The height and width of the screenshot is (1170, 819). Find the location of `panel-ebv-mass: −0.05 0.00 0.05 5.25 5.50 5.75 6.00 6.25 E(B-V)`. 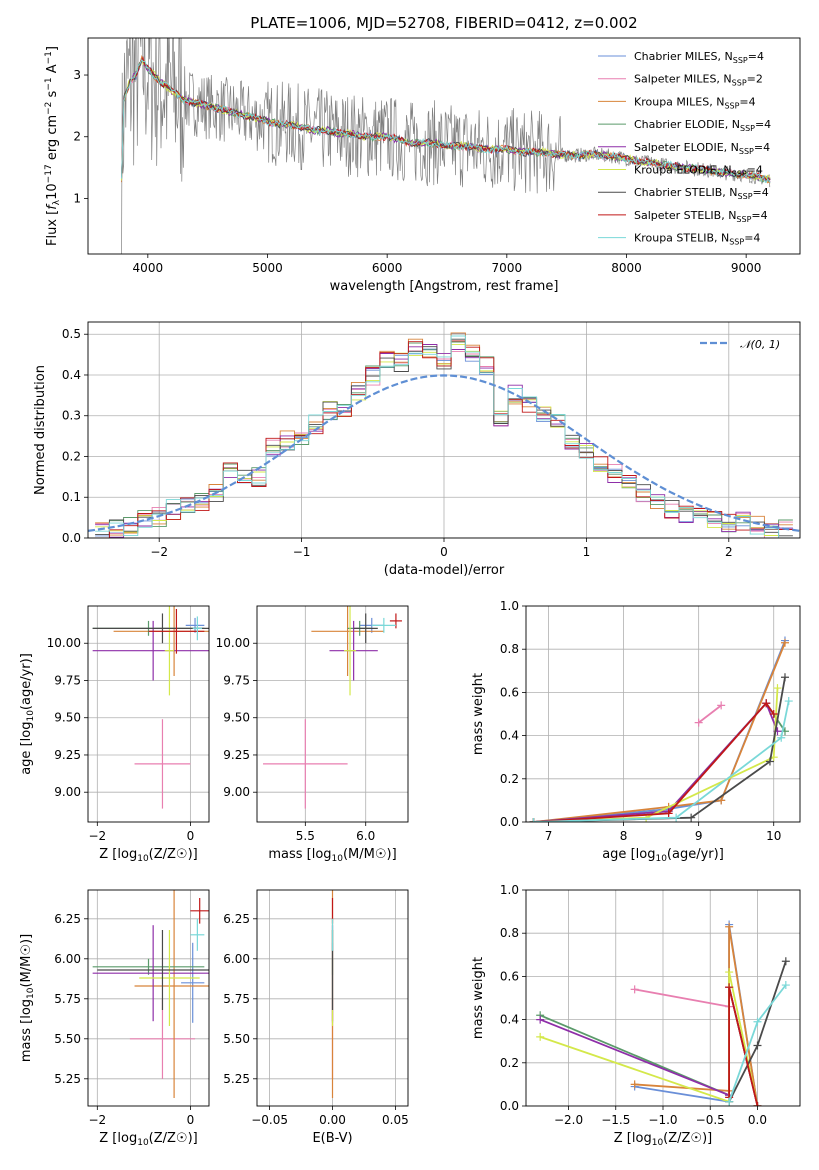

panel-ebv-mass: −0.05 0.00 0.05 5.25 5.50 5.75 6.00 6.25 E(B-V) is located at coordinates (316, 1017).